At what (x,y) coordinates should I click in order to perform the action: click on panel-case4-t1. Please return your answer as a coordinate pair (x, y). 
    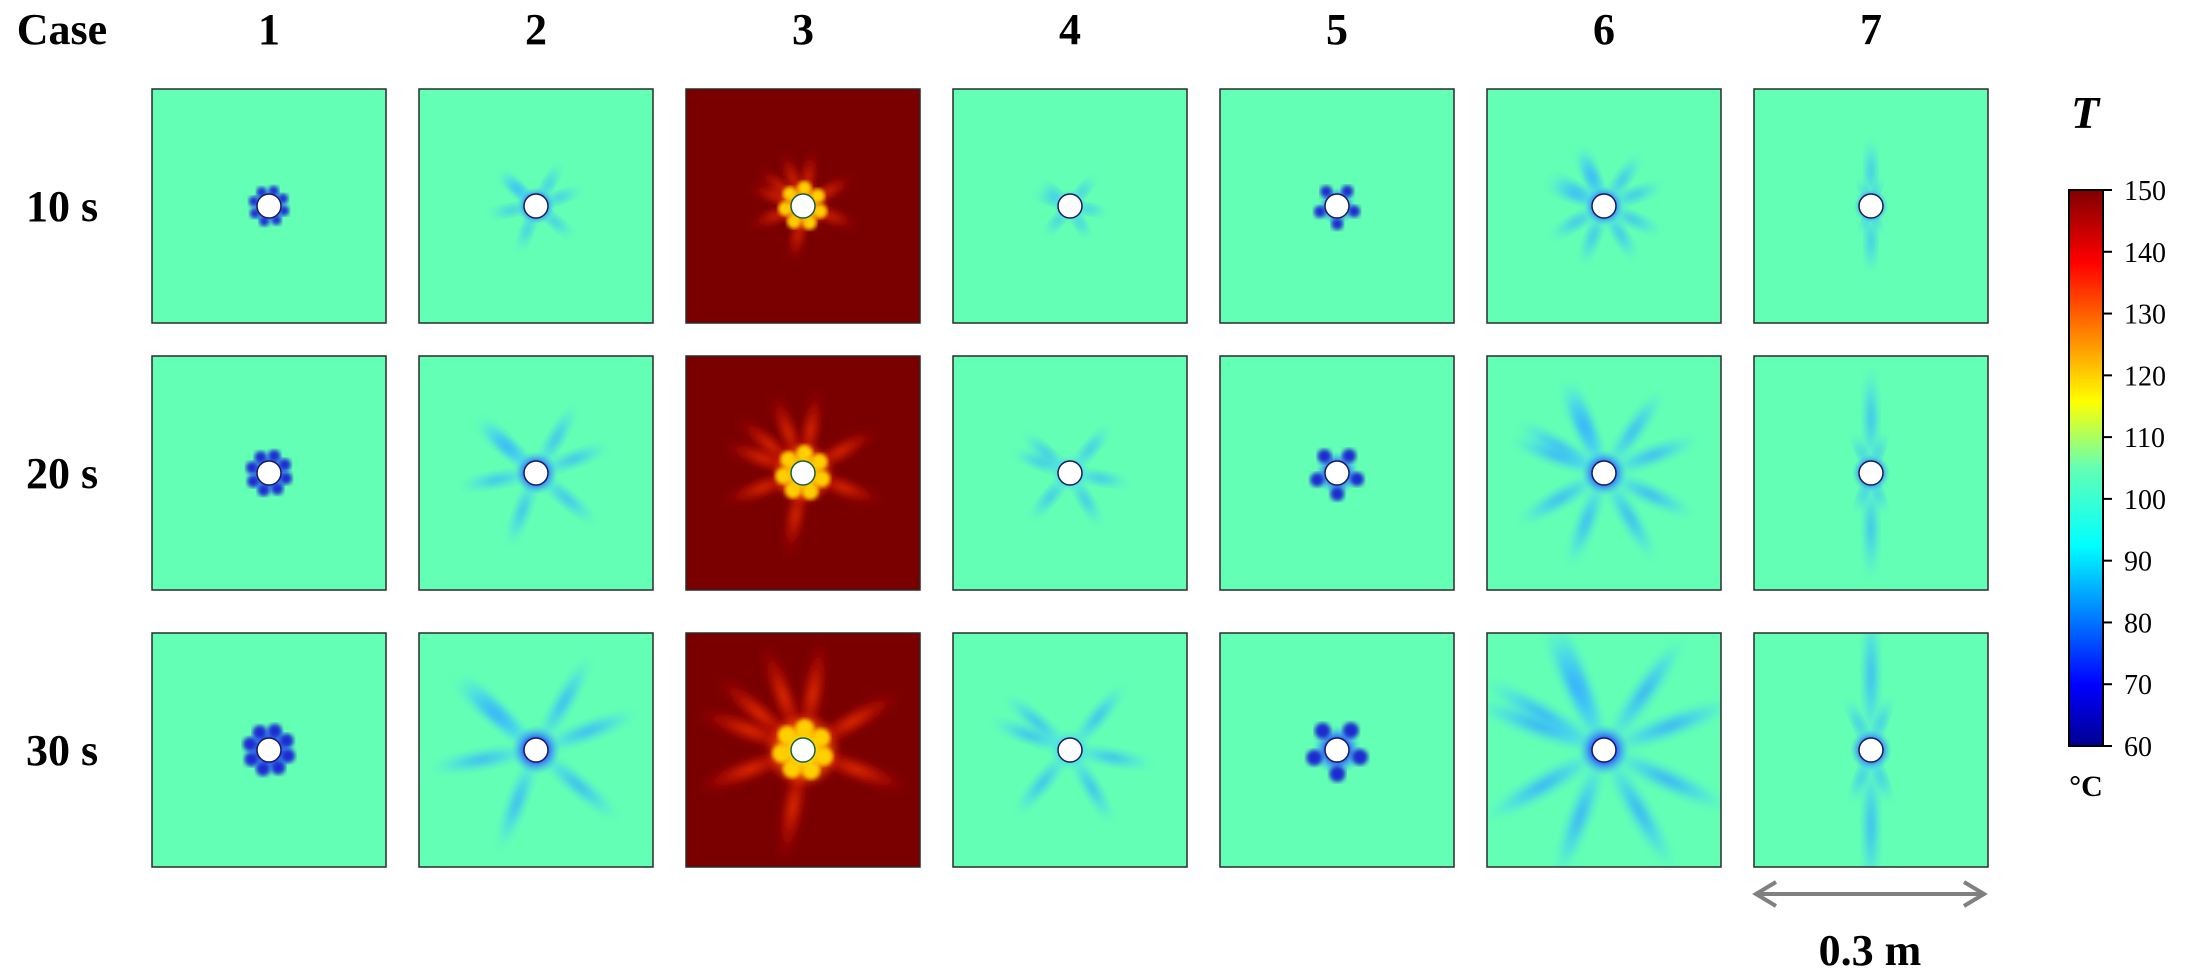
    Looking at the image, I should click on (1070, 206).